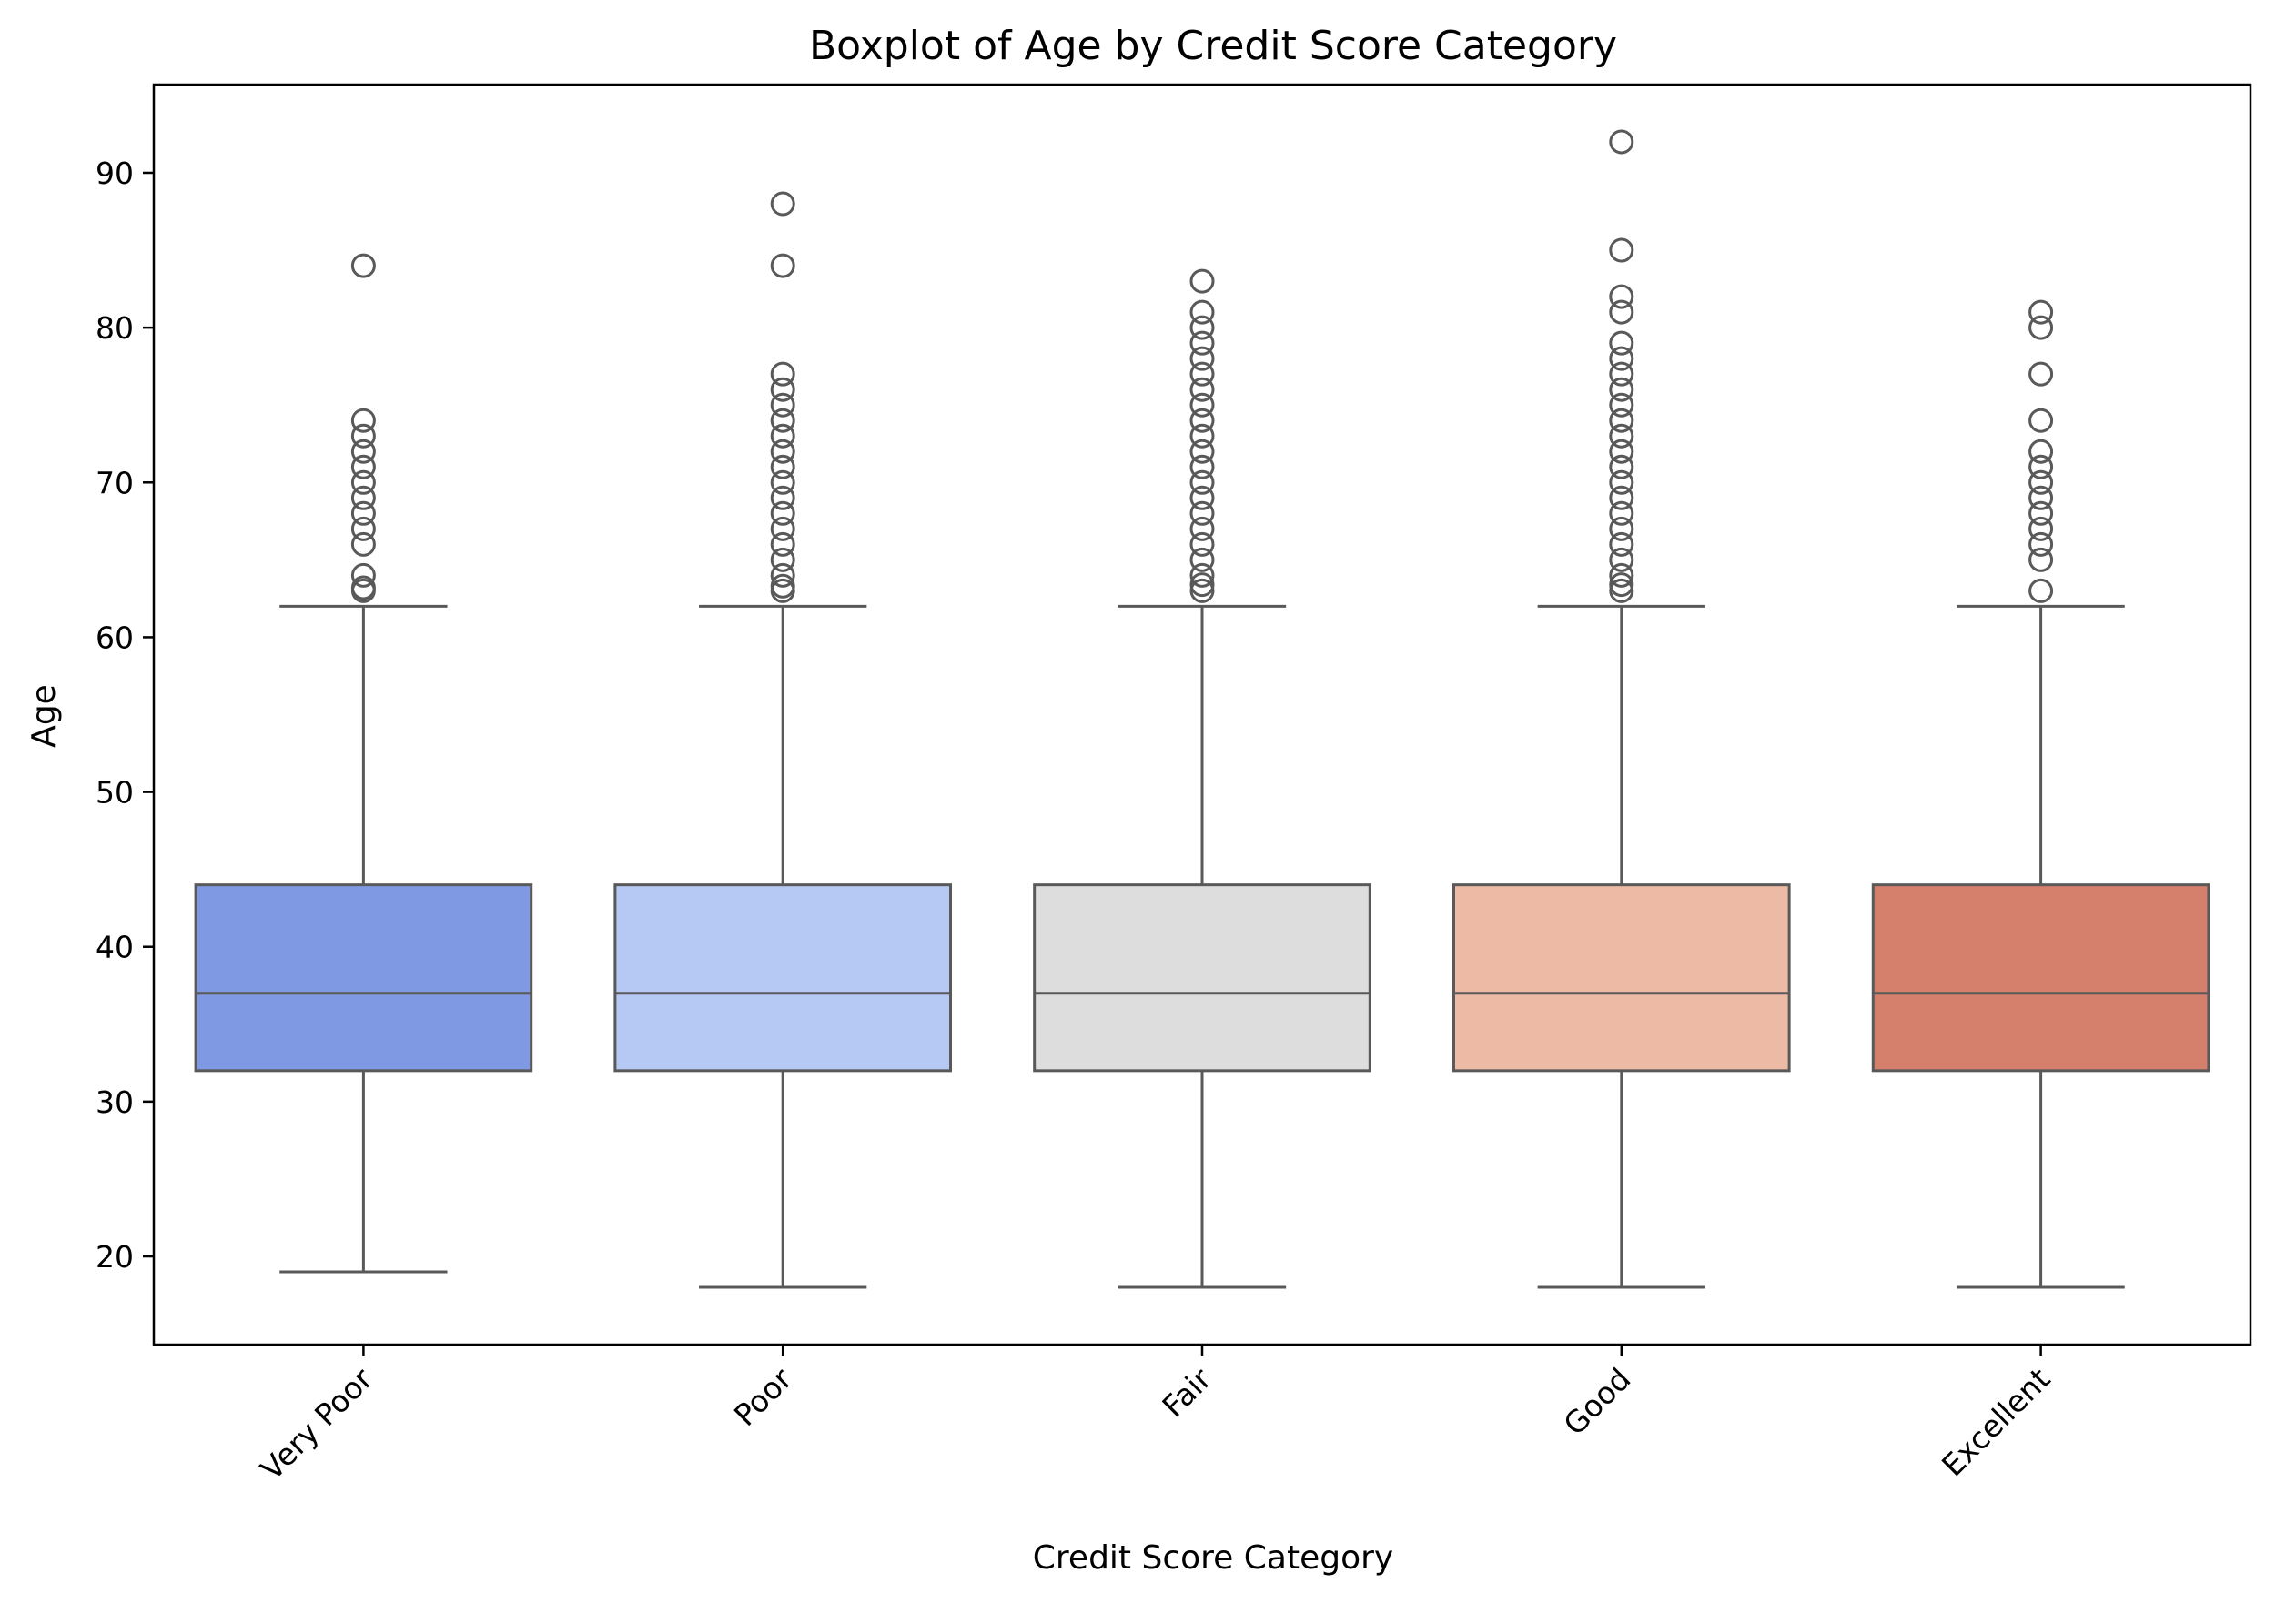  What do you see at coordinates (115, 1102) in the screenshot?
I see `y-tick-label: 30` at bounding box center [115, 1102].